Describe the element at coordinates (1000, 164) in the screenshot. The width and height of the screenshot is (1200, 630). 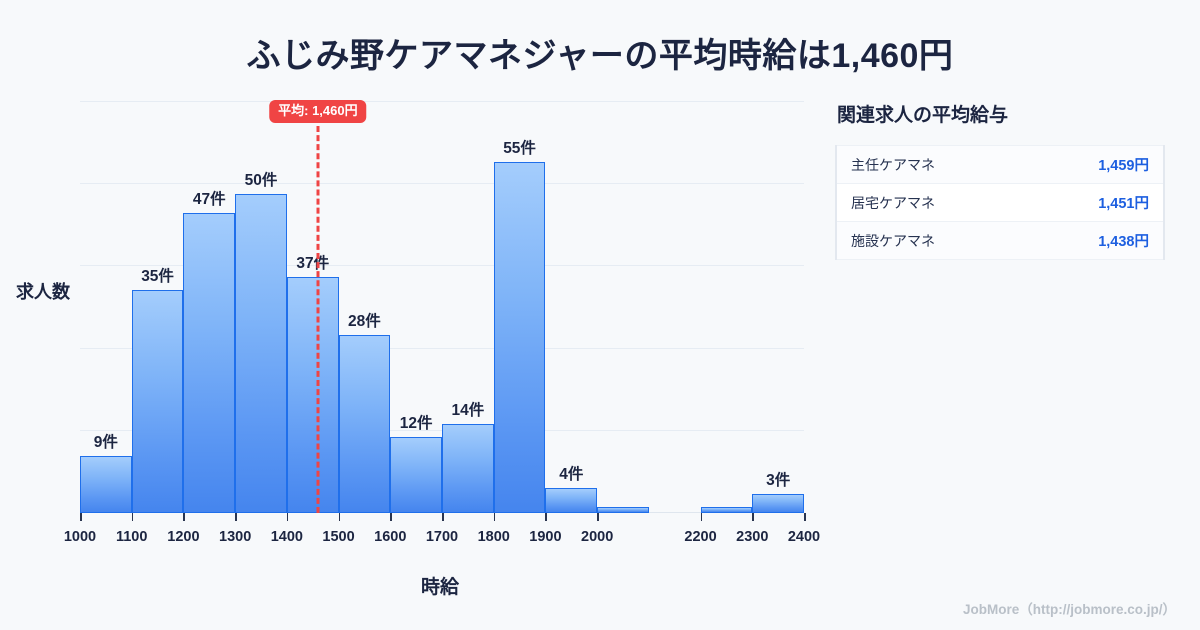
I see `table-row: 主任ケアマネ 1,459円` at that location.